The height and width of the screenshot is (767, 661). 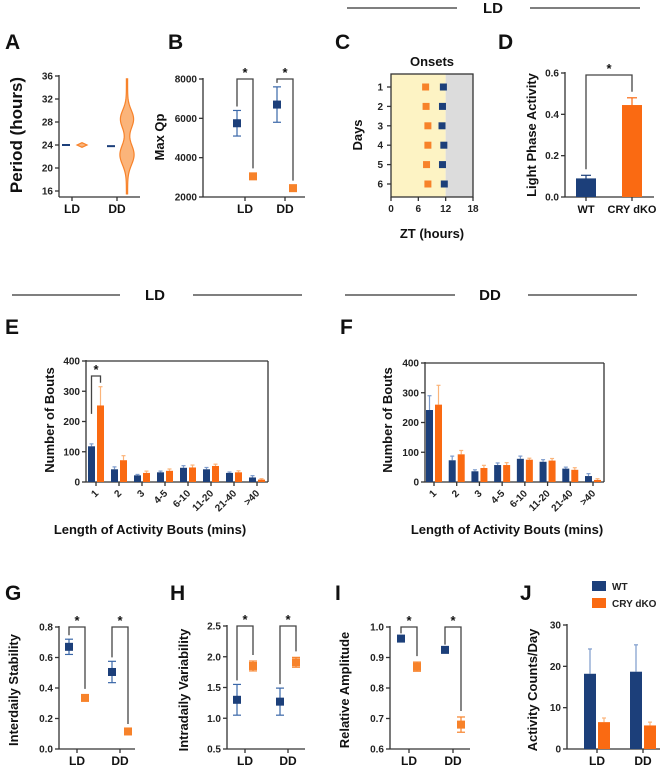 I want to click on x-tick-label: 0, so click(x=391, y=209).